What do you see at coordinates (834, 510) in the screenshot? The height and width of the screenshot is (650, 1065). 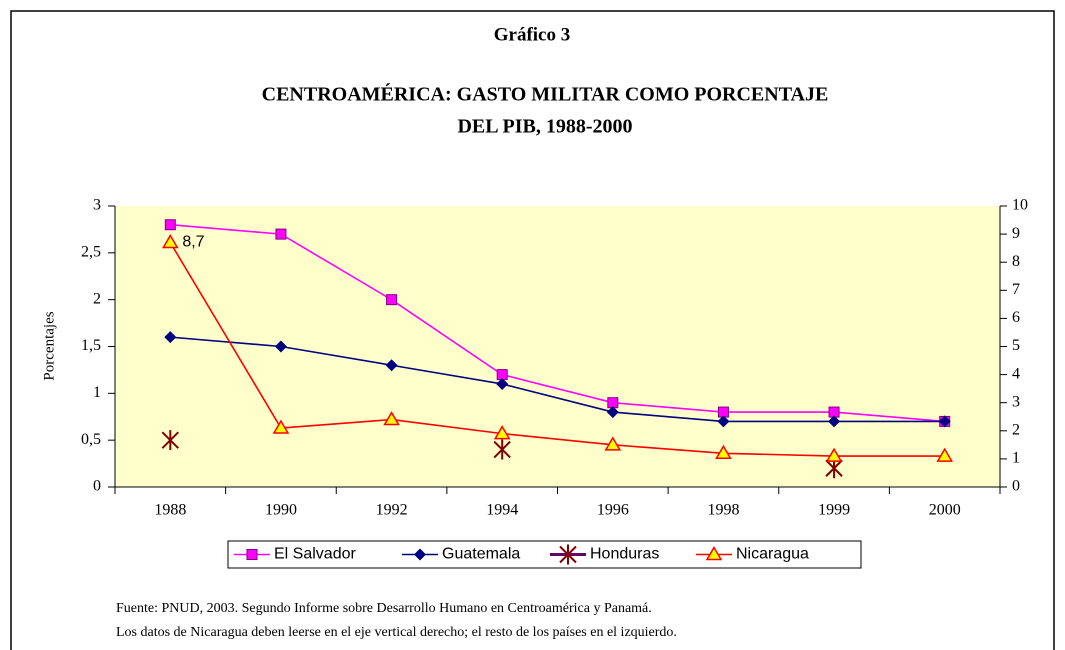 I see `x-tick-label: 1999` at bounding box center [834, 510].